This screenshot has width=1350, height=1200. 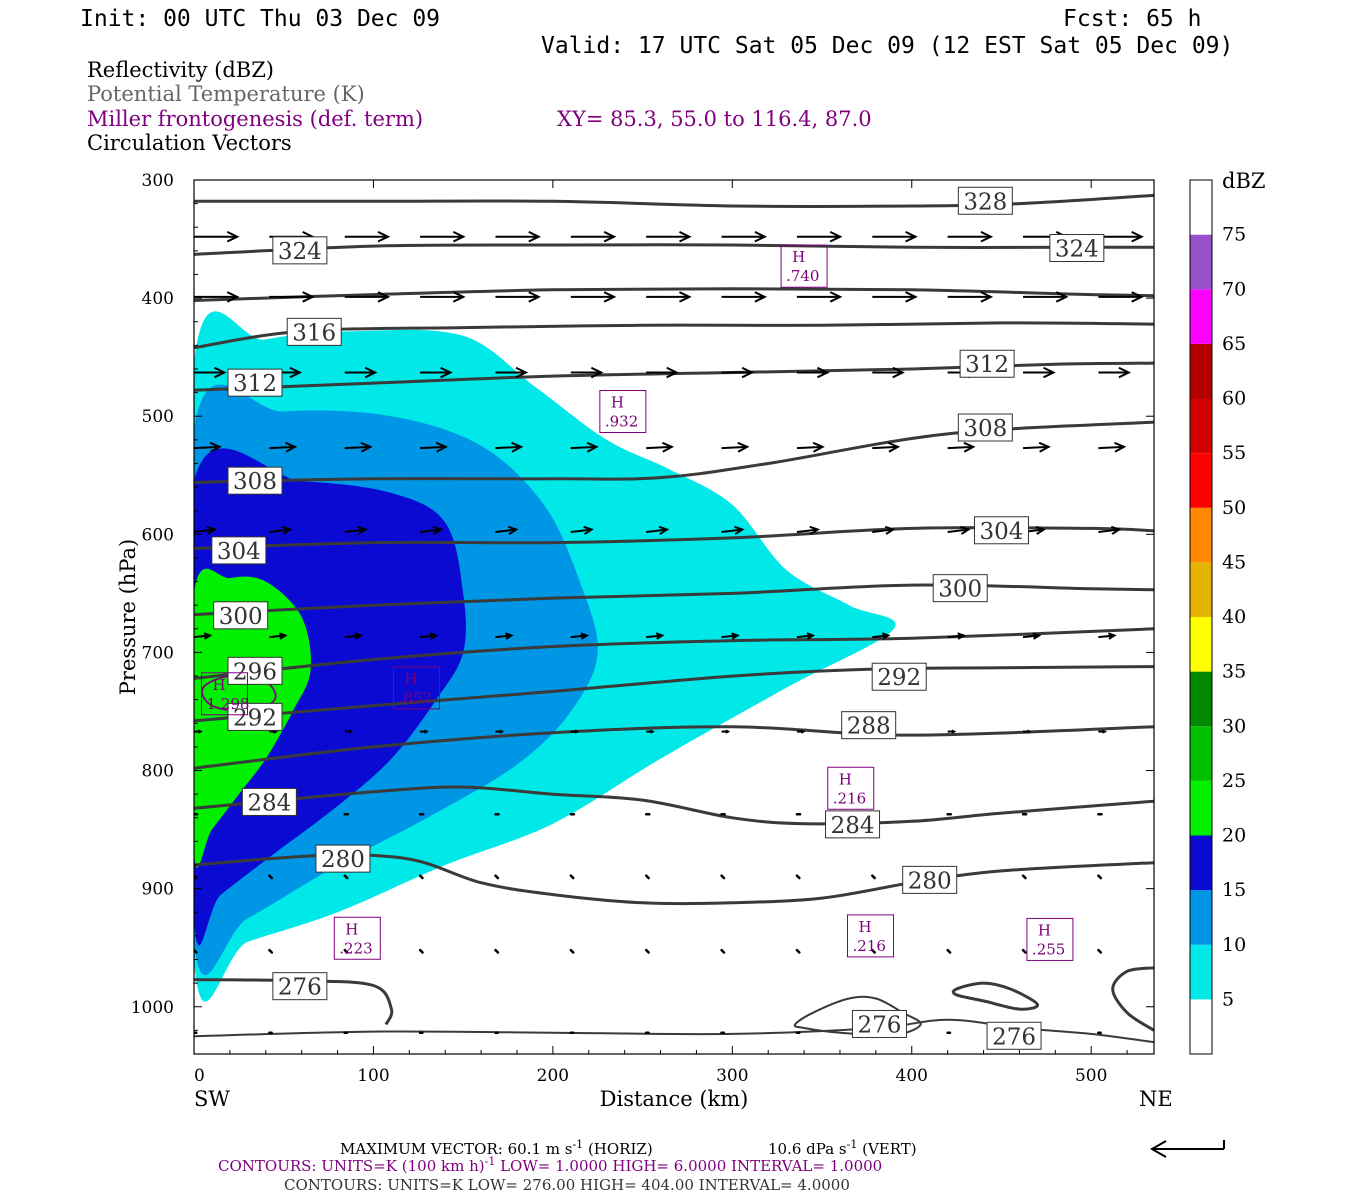 What do you see at coordinates (1234, 562) in the screenshot?
I see `colorbar-label: 45` at bounding box center [1234, 562].